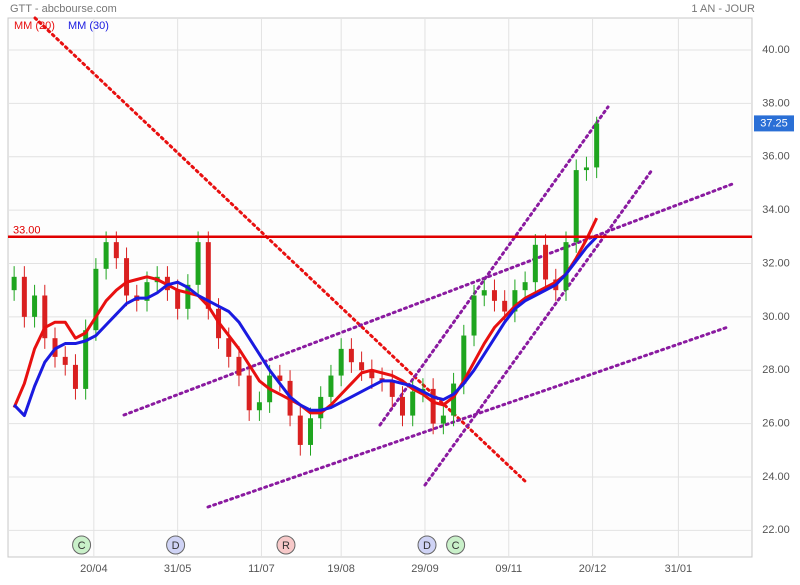 The image size is (800, 585). What do you see at coordinates (425, 569) in the screenshot?
I see `x-tick-label: 29/09` at bounding box center [425, 569].